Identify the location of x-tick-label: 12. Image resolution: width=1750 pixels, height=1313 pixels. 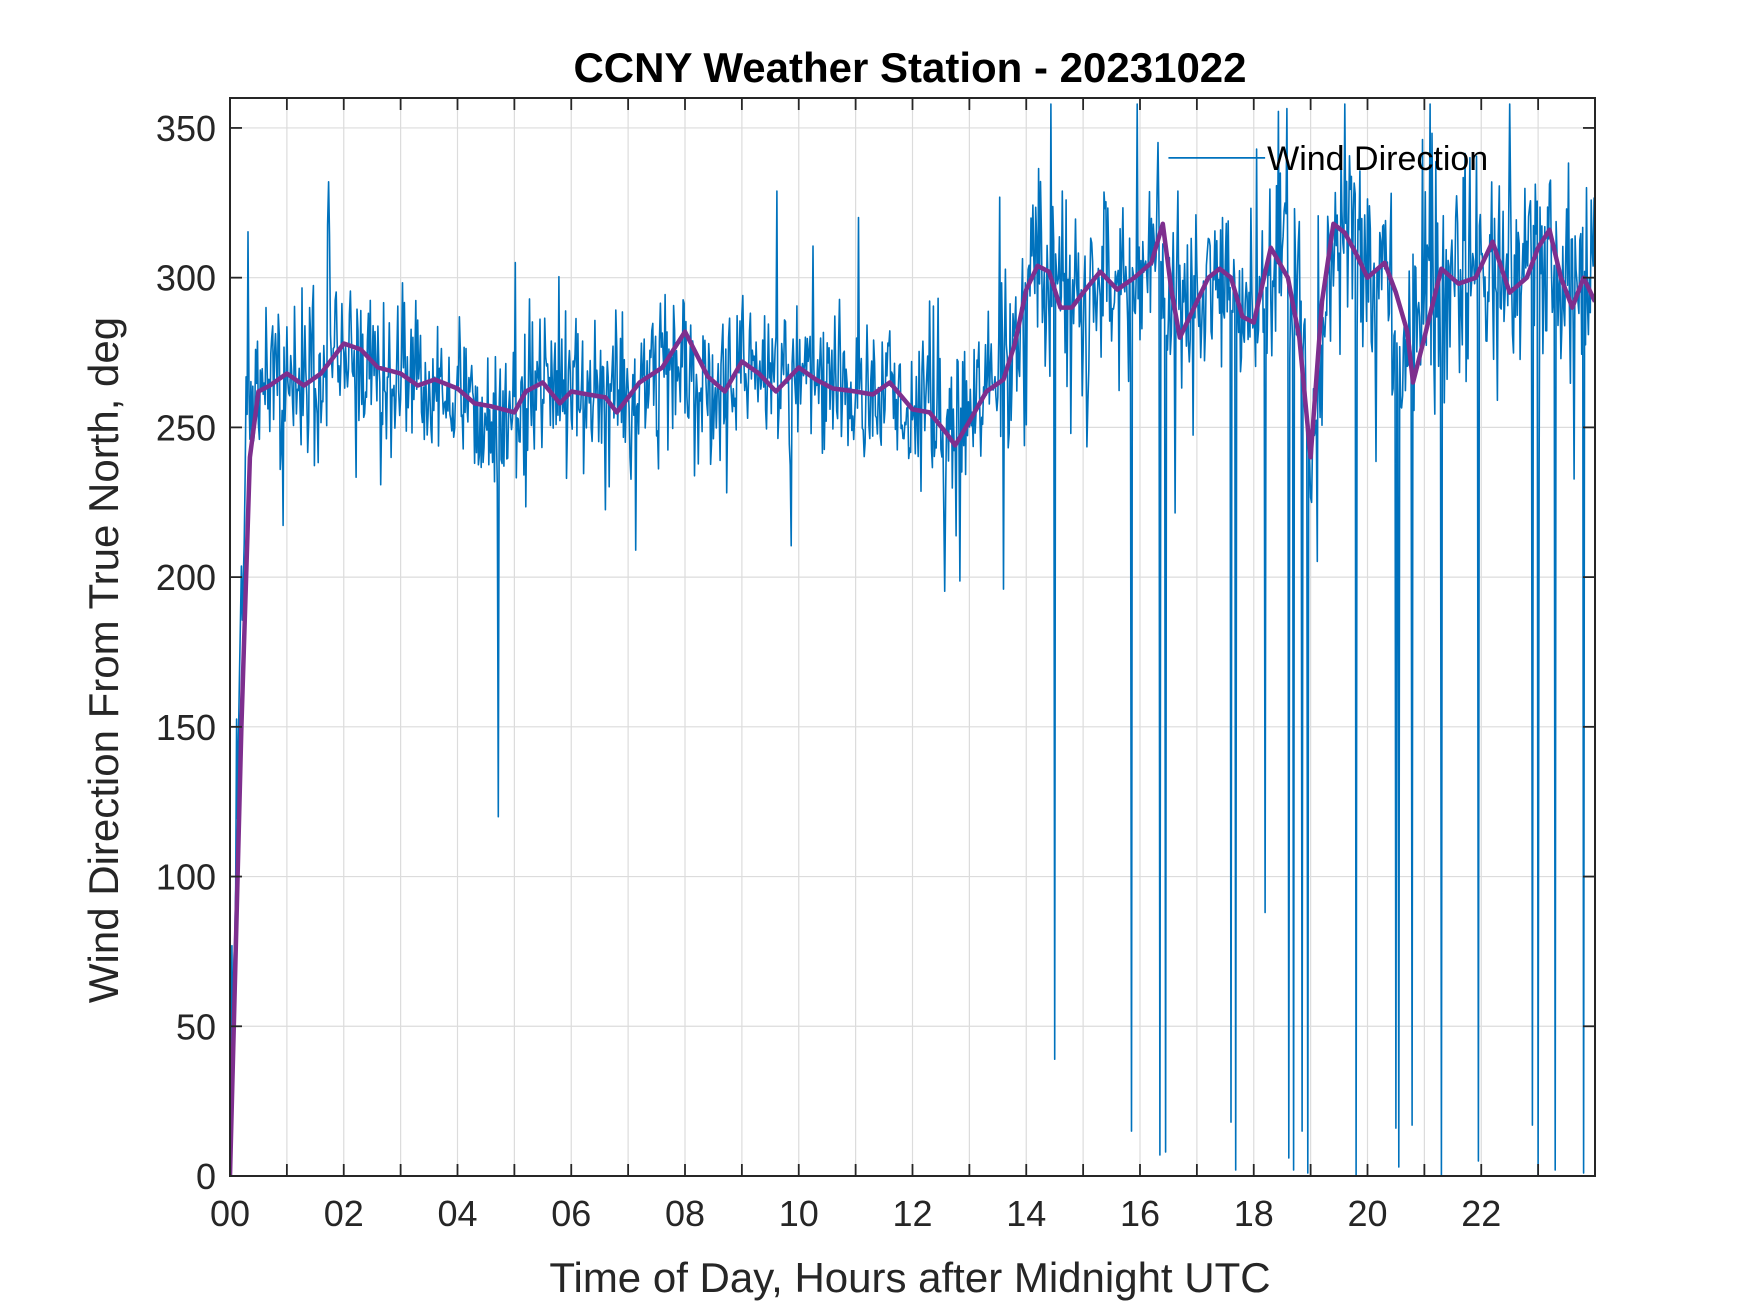
(912, 1213).